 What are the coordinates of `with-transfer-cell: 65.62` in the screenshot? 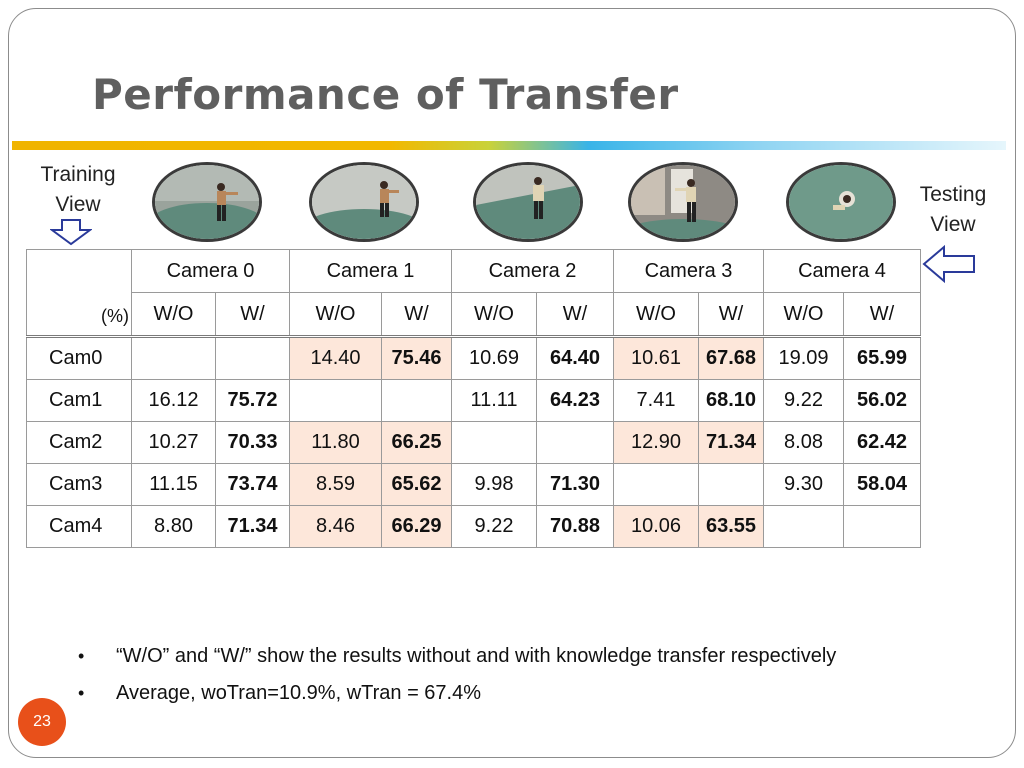 It's located at (416, 484).